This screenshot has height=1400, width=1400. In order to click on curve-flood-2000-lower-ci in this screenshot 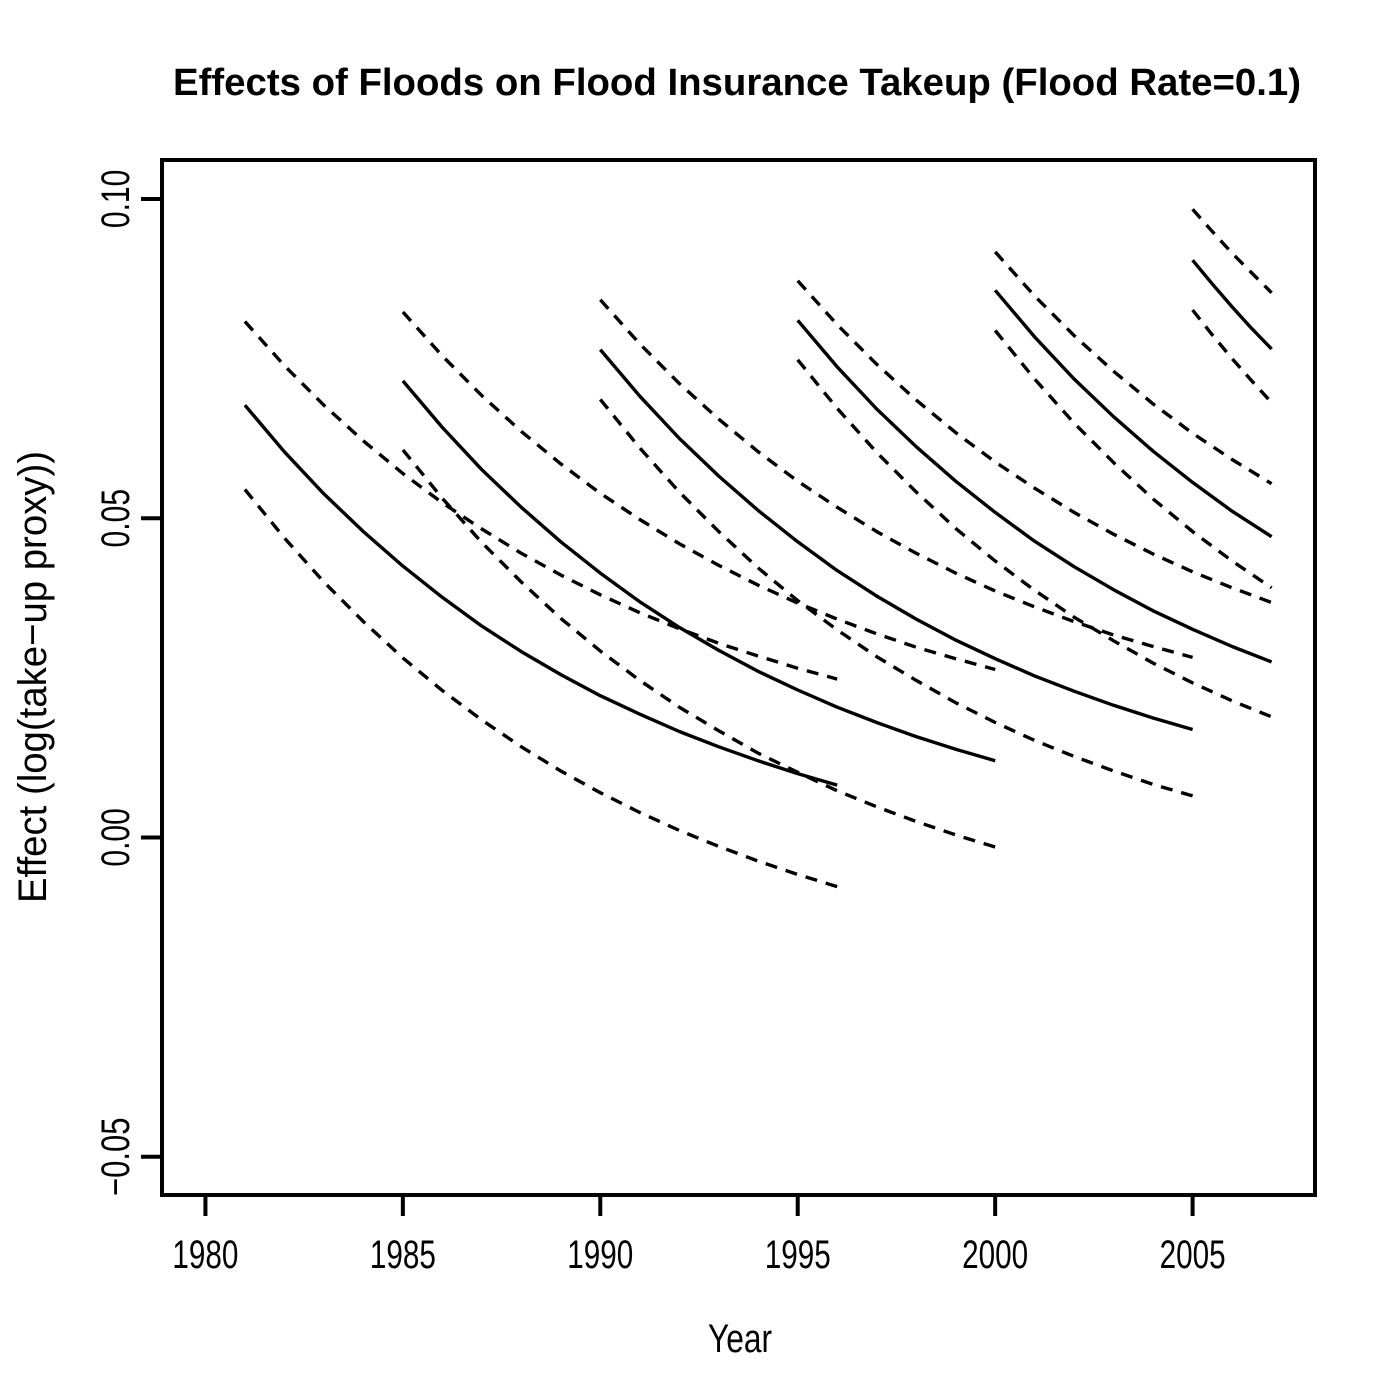, I will do `click(1133, 459)`.